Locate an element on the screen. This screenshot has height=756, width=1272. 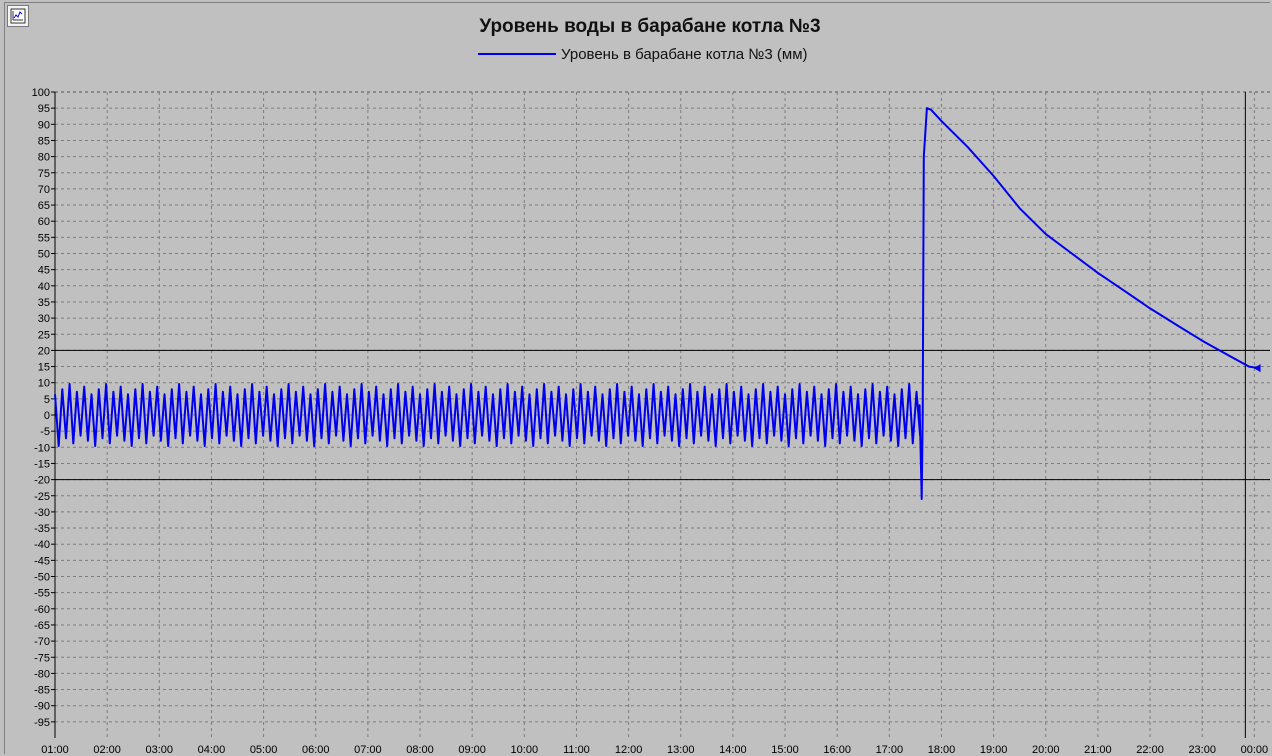
y-tick-label: 35 is located at coordinates (44, 303).